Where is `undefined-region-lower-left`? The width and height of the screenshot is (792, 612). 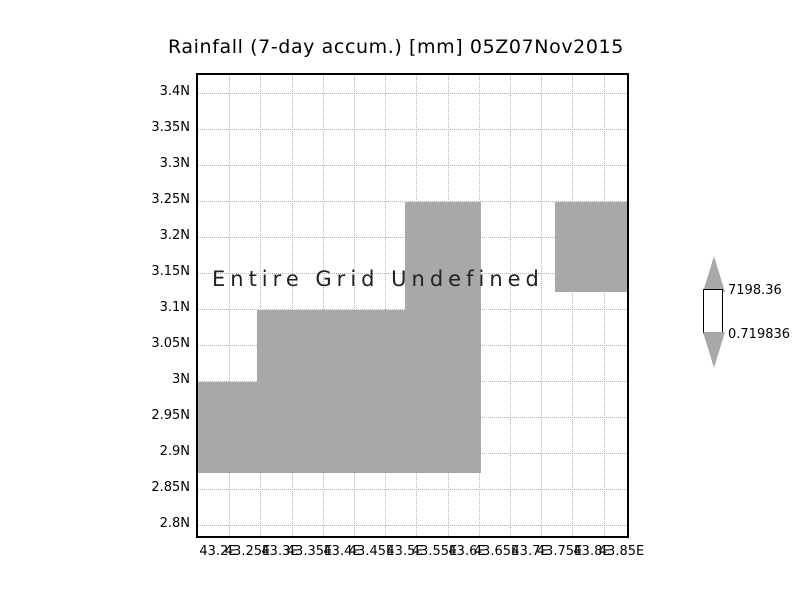 undefined-region-lower-left is located at coordinates (227, 427).